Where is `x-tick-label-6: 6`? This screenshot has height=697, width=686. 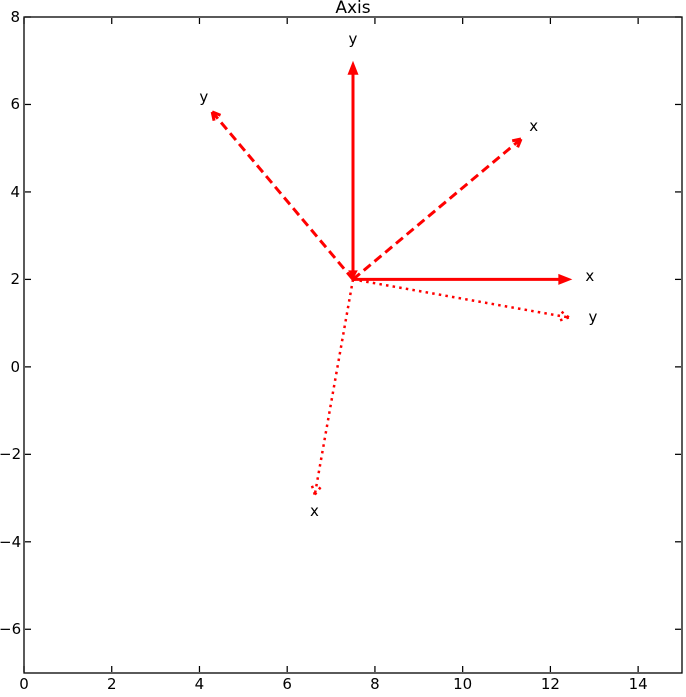 x-tick-label-6: 6 is located at coordinates (287, 684).